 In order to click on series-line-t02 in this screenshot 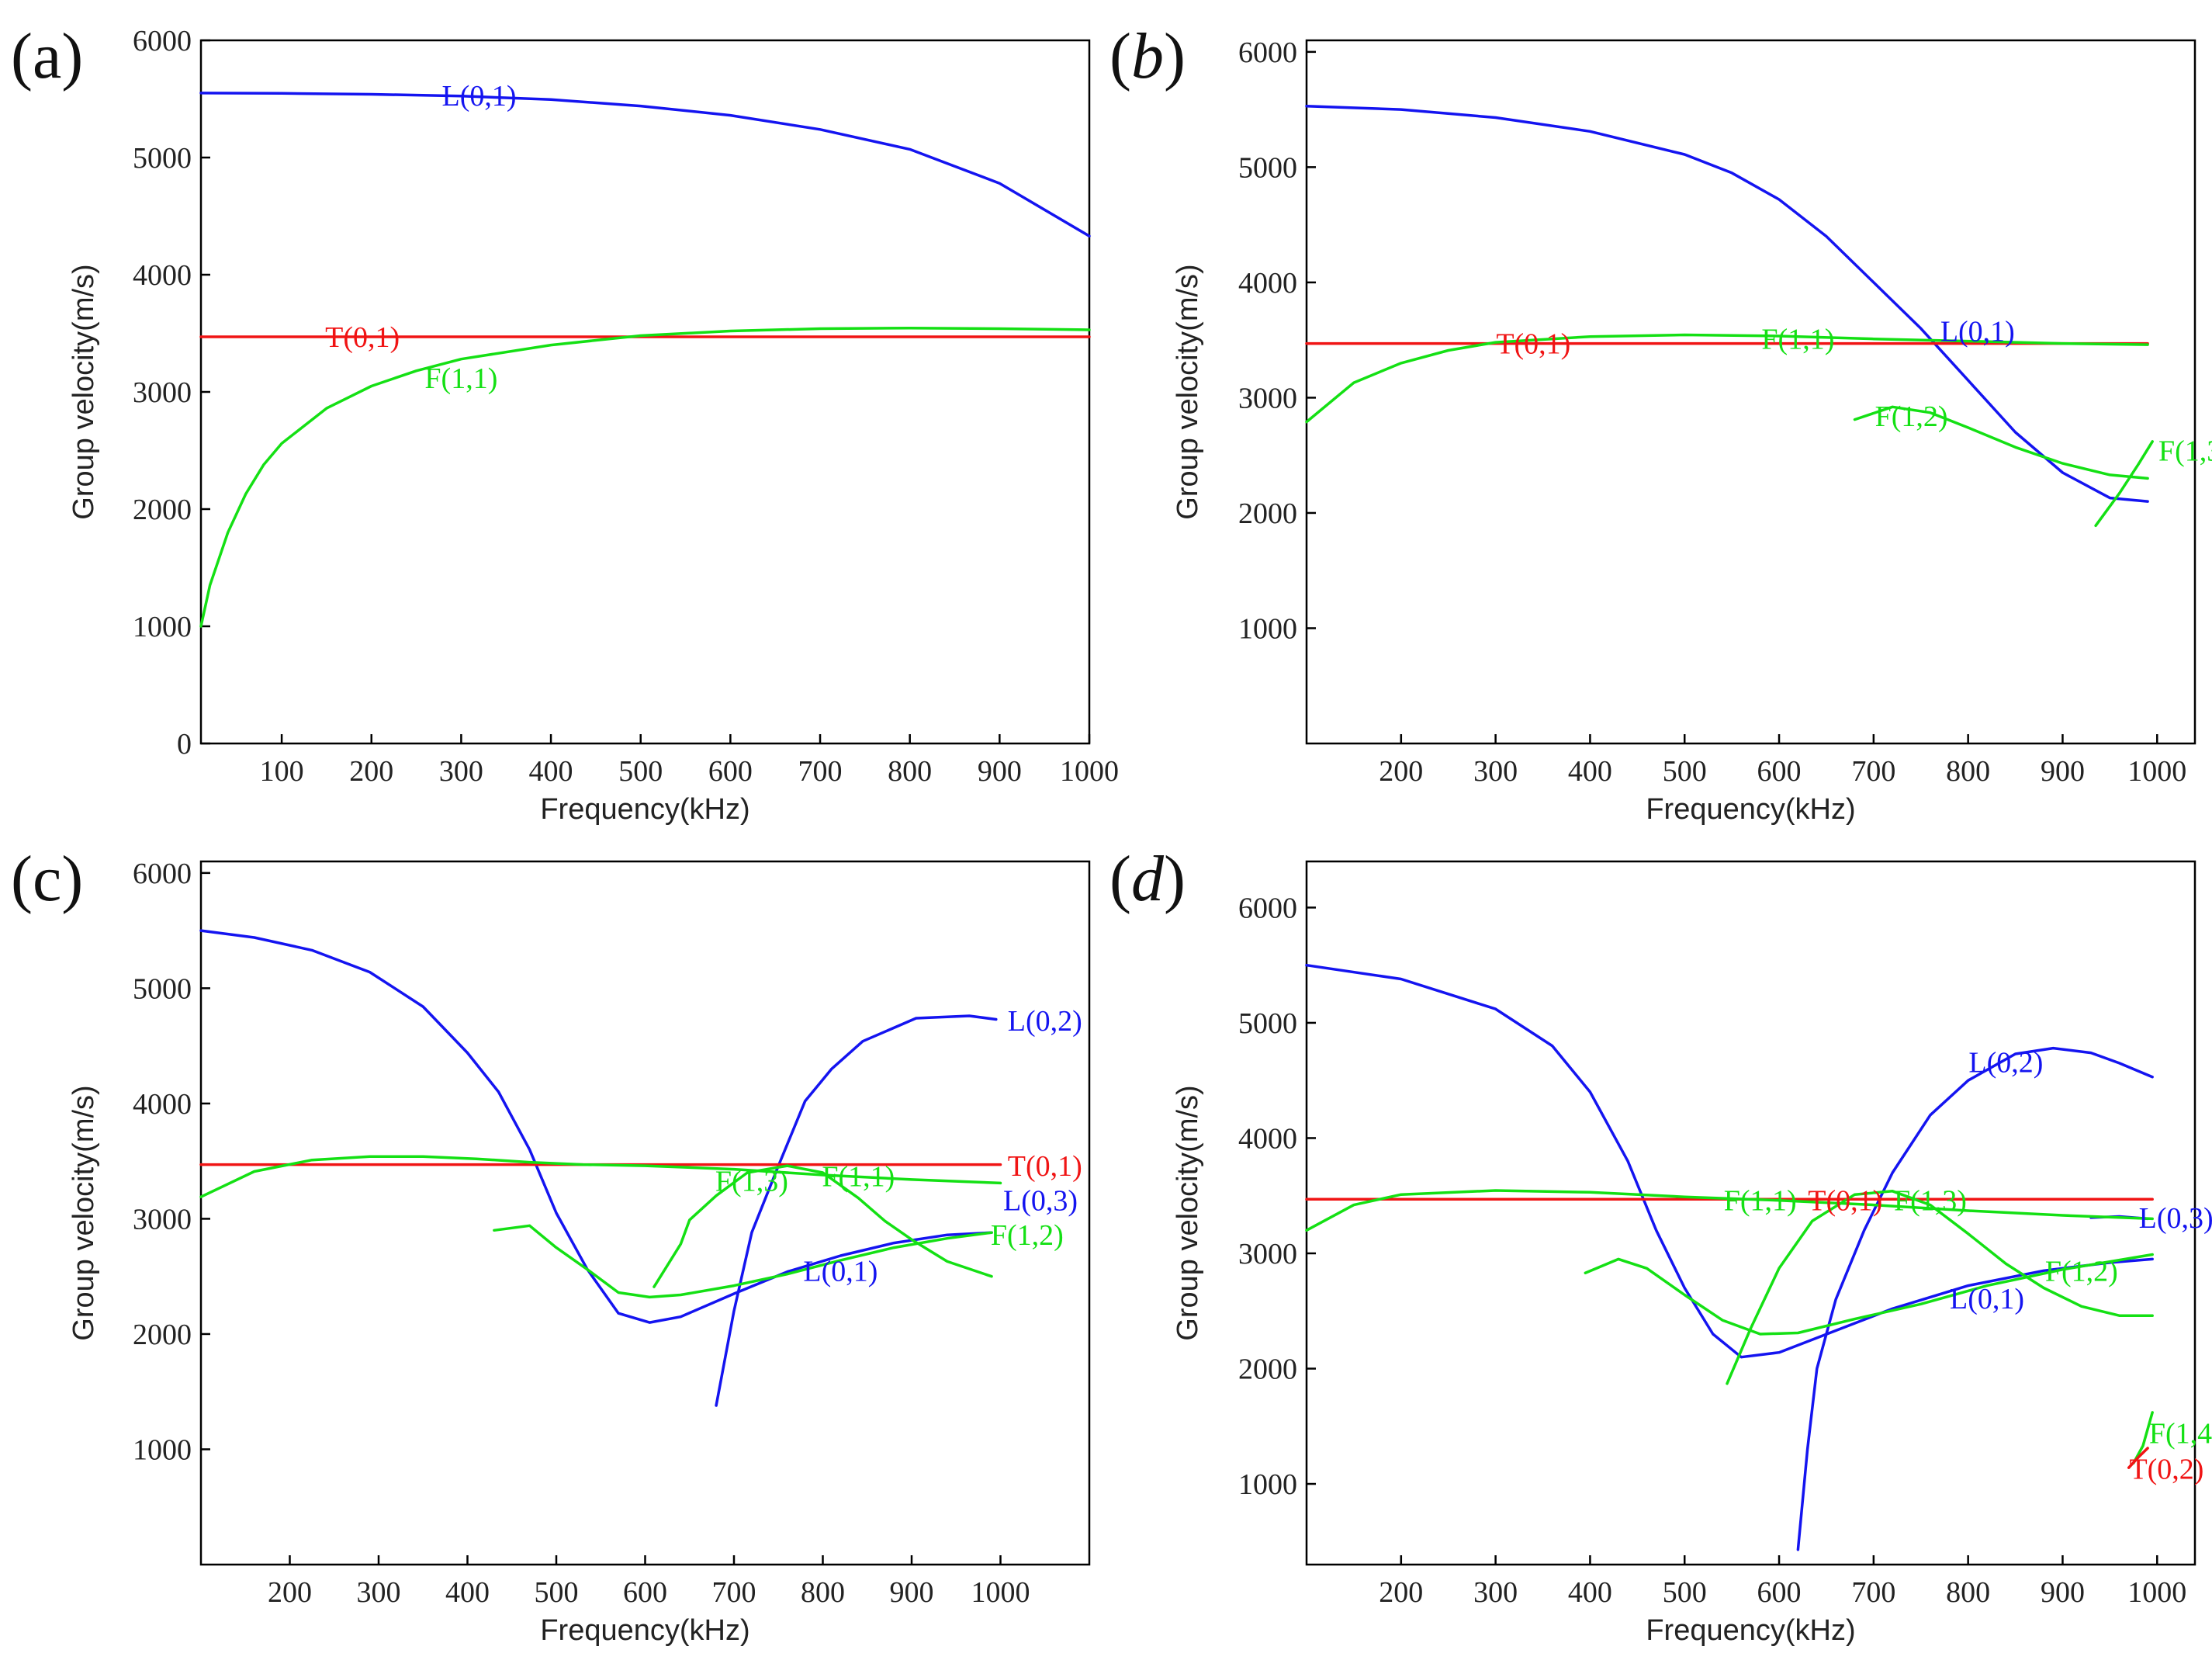, I will do `click(2138, 1458)`.